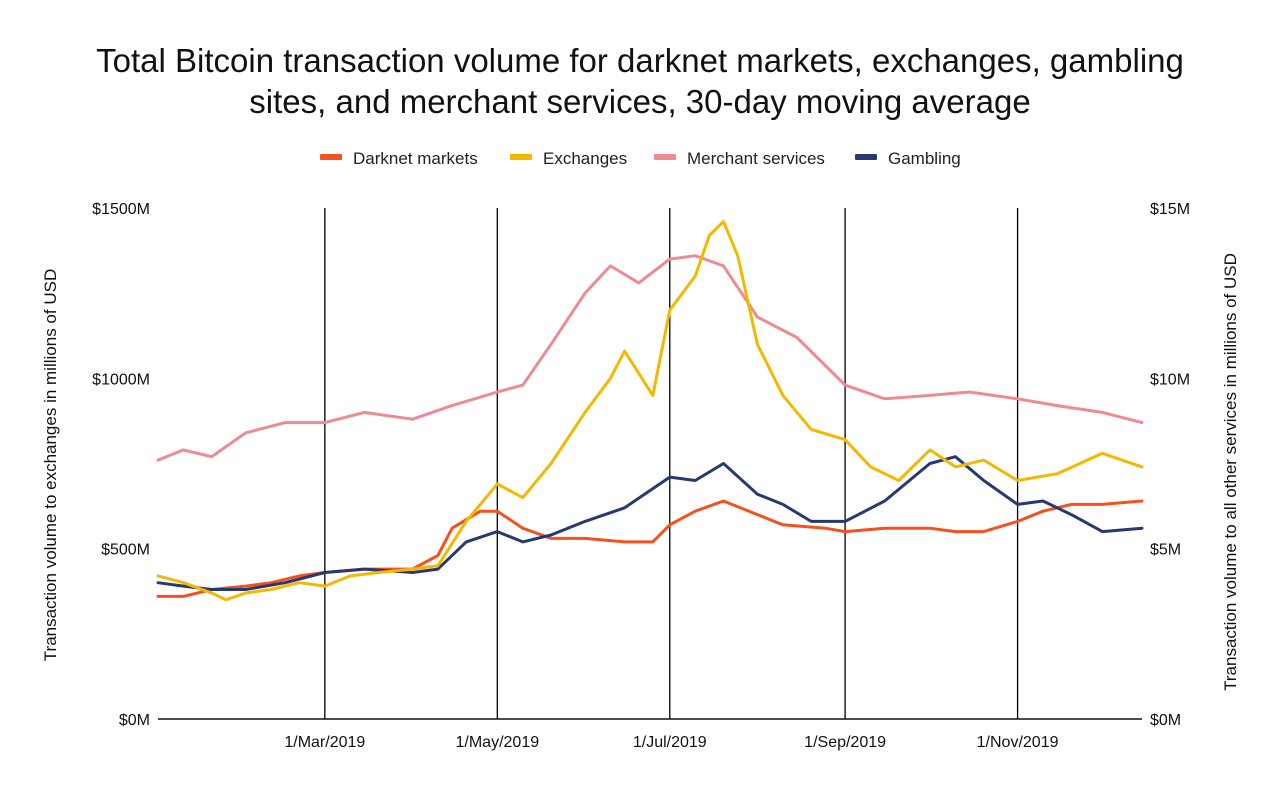 The height and width of the screenshot is (790, 1280). Describe the element at coordinates (121, 465) in the screenshot. I see `y-left-tick-labels: $0M $500M $1000M $1500M` at that location.